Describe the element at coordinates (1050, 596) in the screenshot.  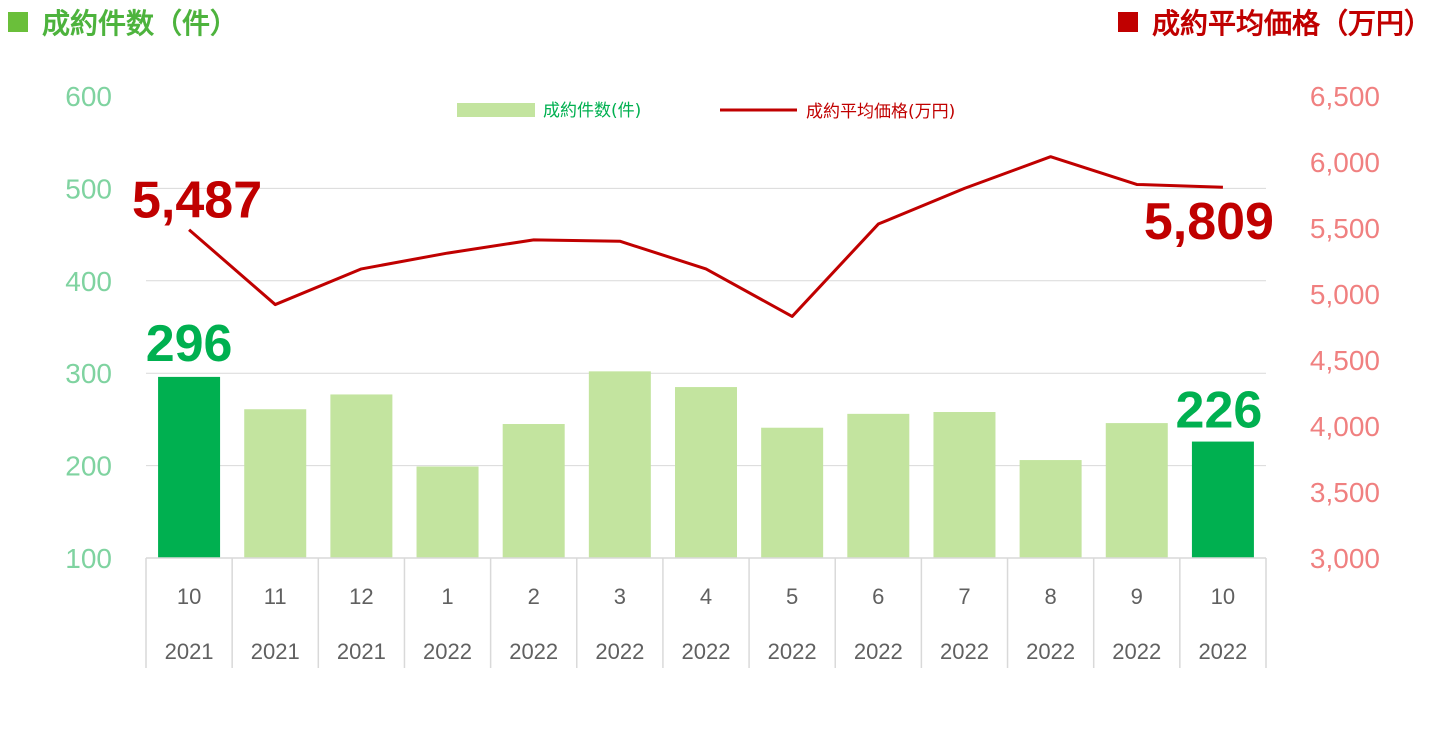
I see `x-tick-month: 8` at that location.